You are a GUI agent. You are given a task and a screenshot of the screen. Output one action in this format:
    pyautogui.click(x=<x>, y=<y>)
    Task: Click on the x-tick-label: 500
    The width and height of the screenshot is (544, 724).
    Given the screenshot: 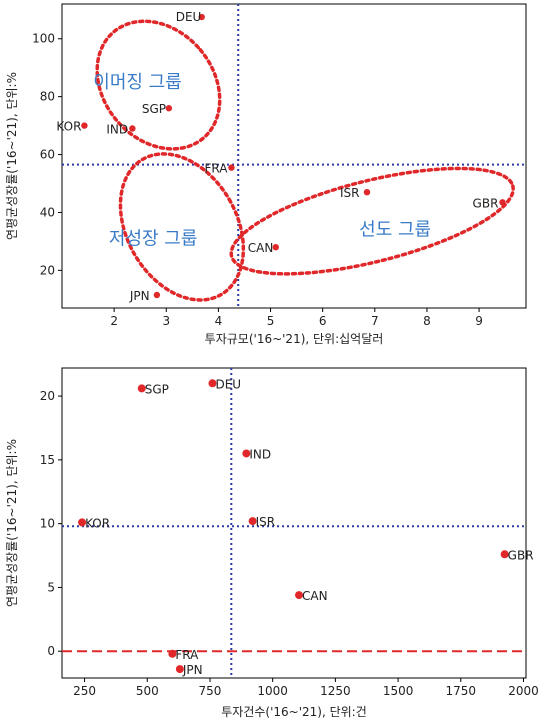 What is the action you would take?
    pyautogui.click(x=147, y=691)
    